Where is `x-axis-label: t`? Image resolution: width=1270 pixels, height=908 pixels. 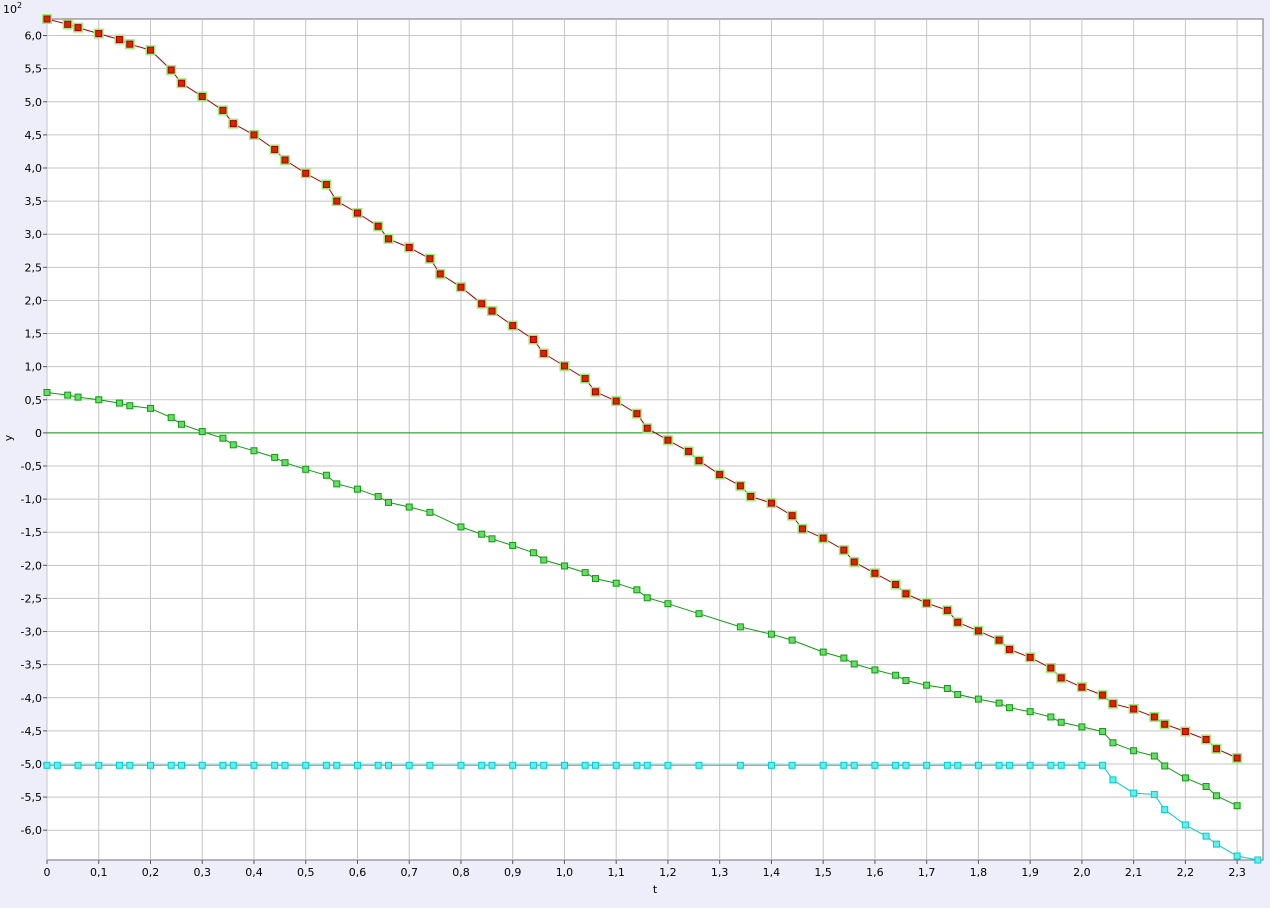
x-axis-label: t is located at coordinates (655, 889).